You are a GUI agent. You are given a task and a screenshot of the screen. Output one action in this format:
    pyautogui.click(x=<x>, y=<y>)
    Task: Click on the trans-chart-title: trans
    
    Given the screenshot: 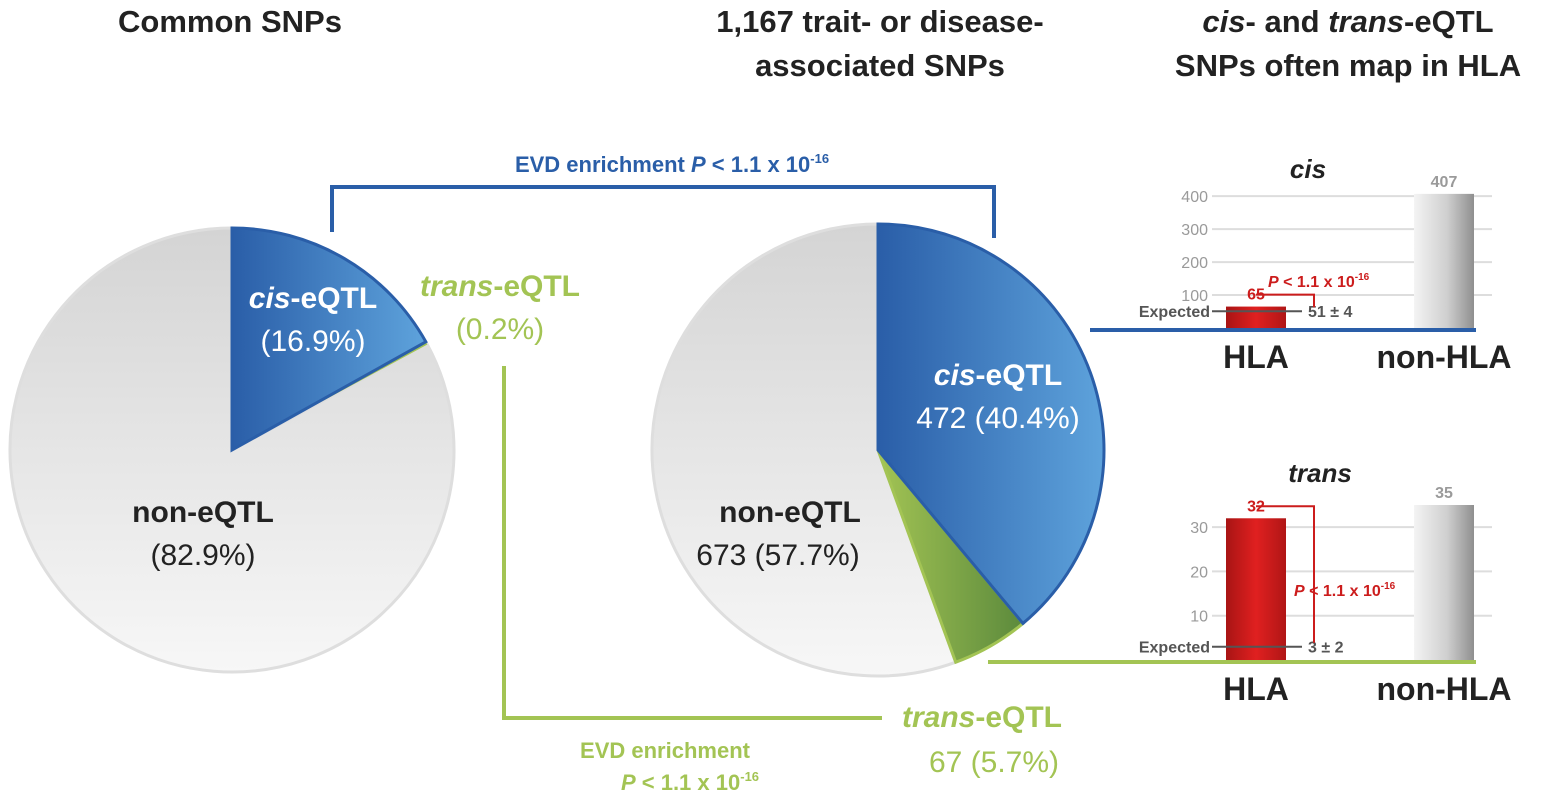 What is the action you would take?
    pyautogui.click(x=1320, y=473)
    